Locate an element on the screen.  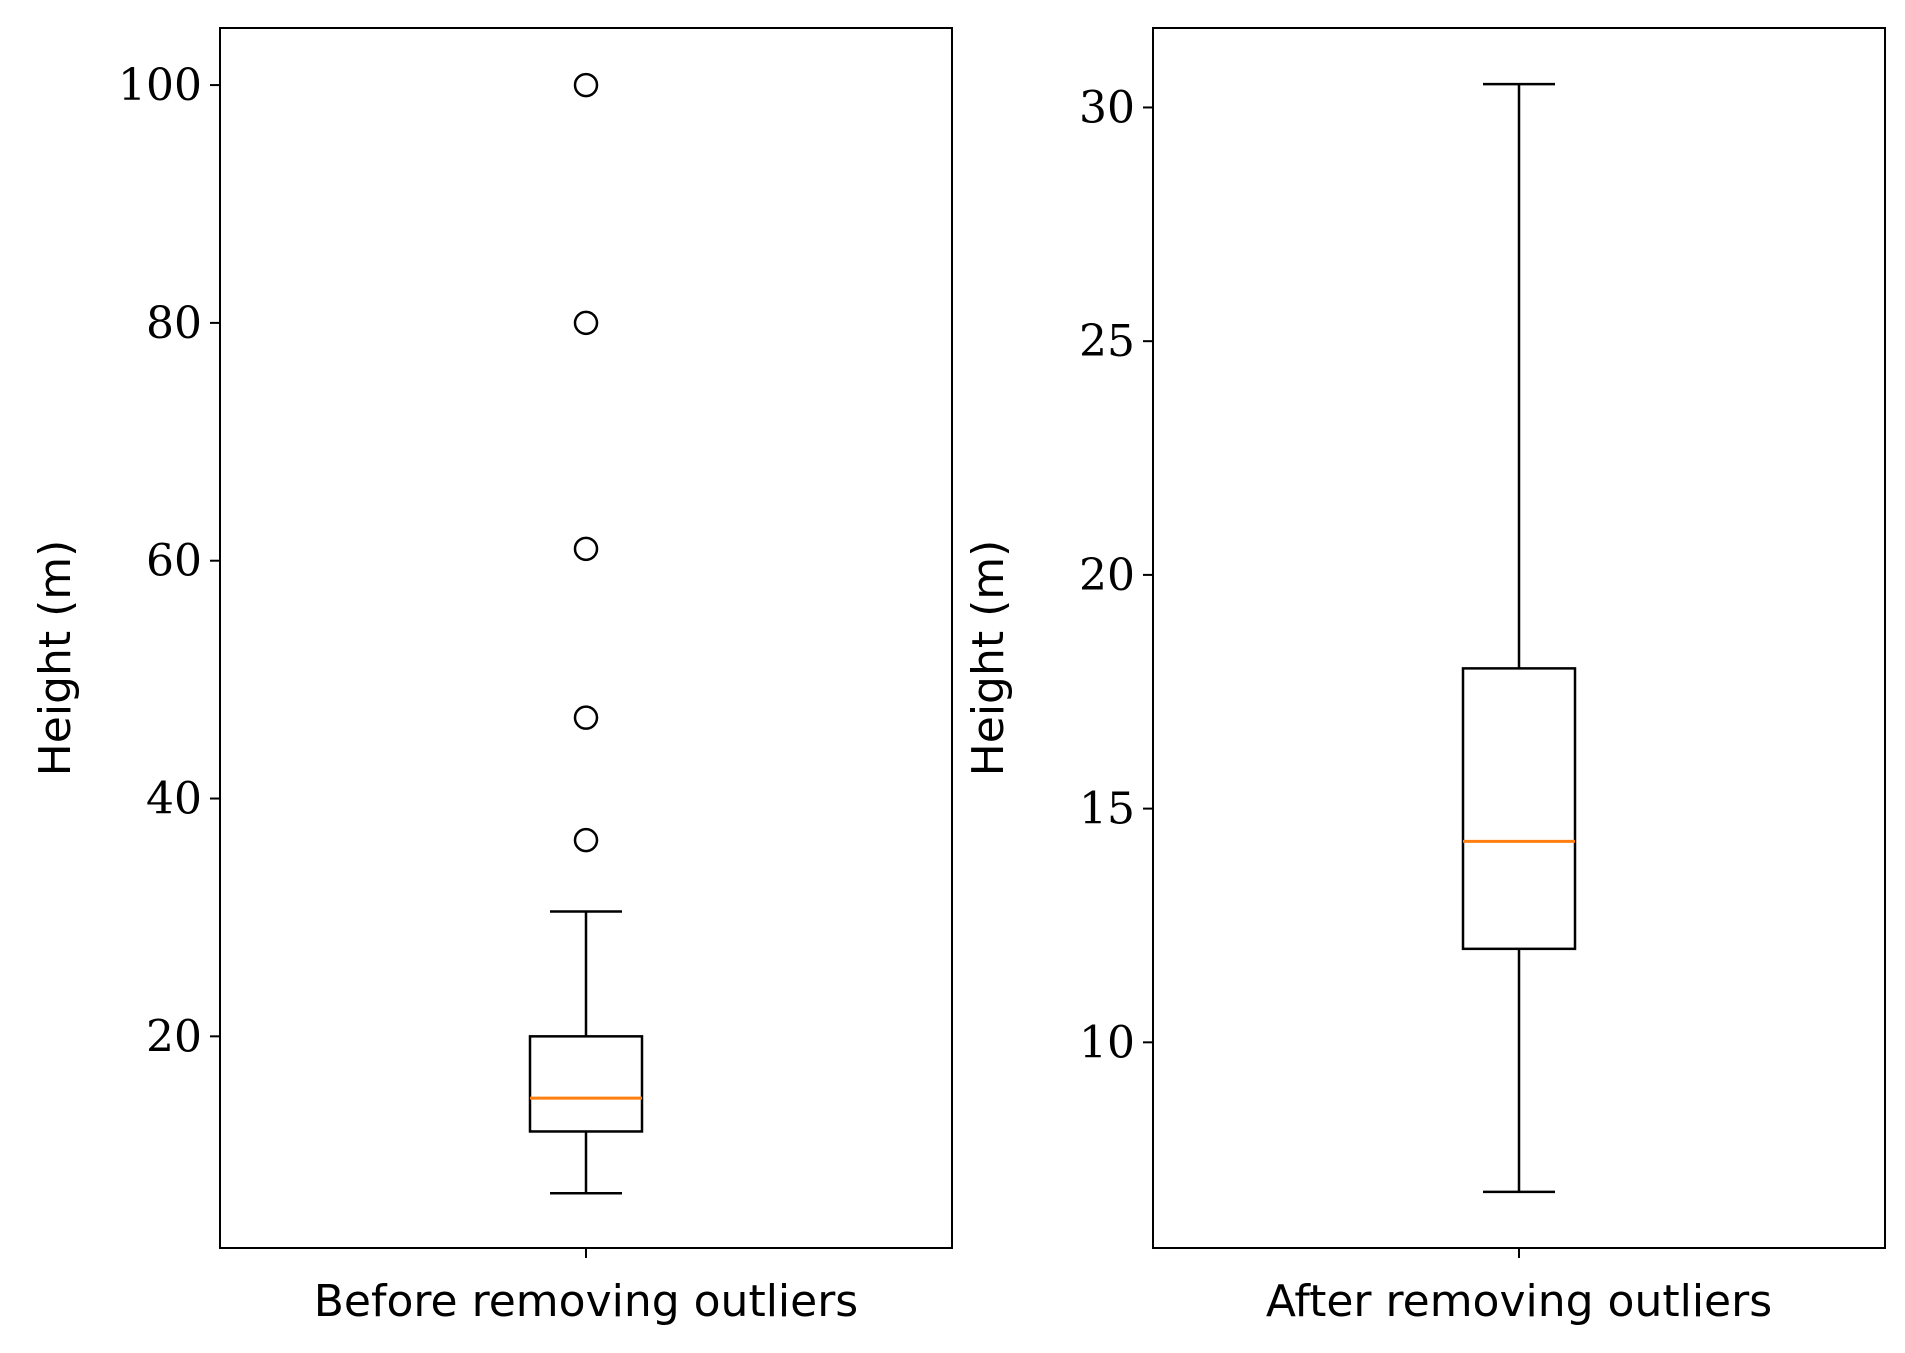
y-tick-label: 40 is located at coordinates (174, 799).